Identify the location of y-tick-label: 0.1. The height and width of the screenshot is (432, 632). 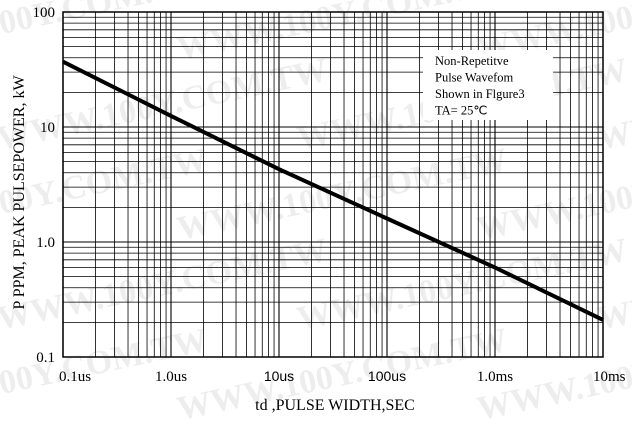
(45, 358).